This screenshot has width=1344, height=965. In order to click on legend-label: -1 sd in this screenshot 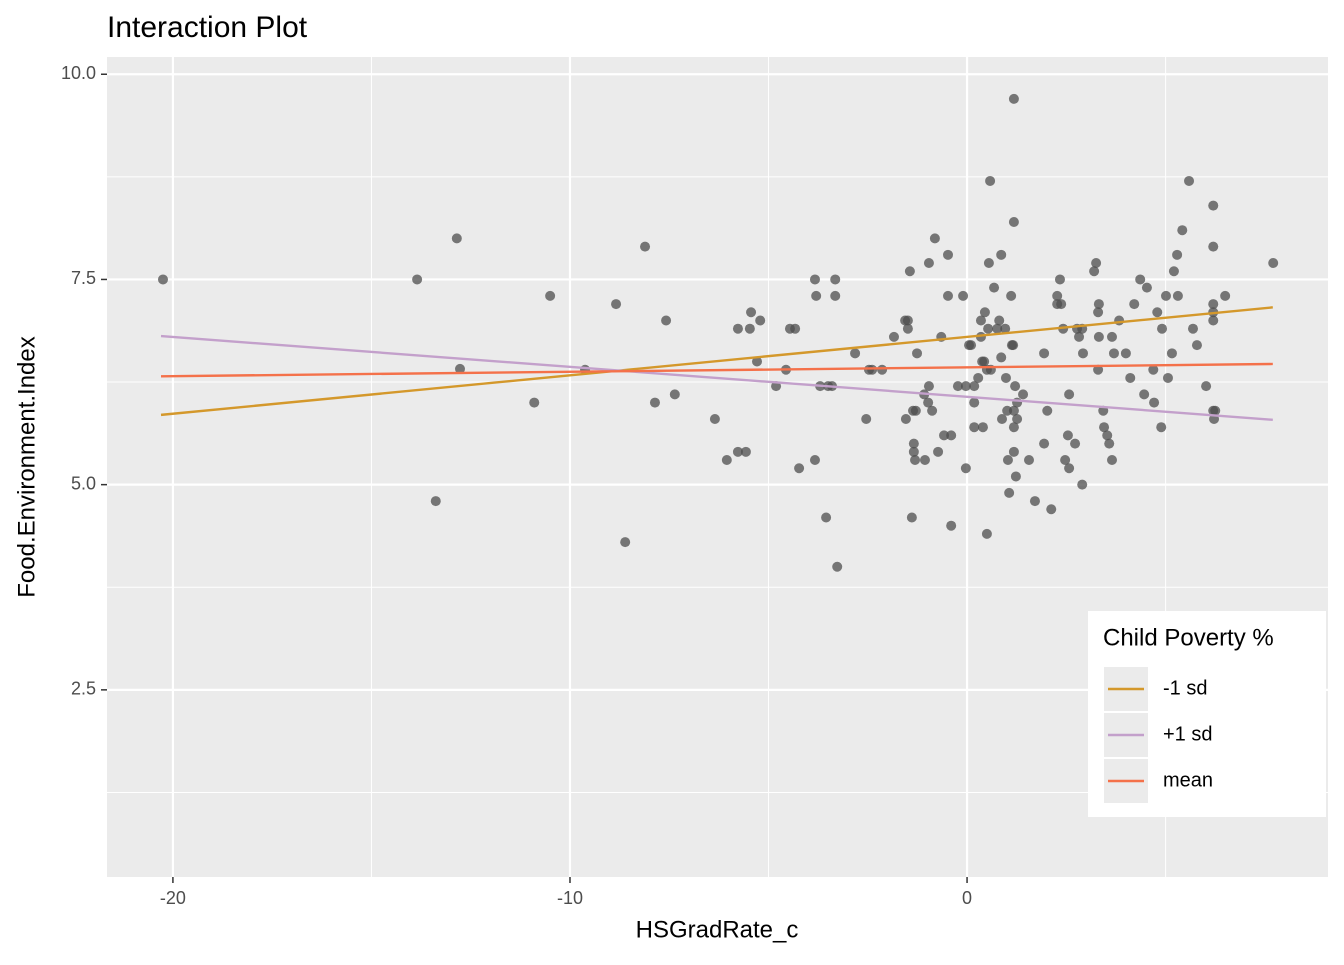, I will do `click(1185, 688)`.